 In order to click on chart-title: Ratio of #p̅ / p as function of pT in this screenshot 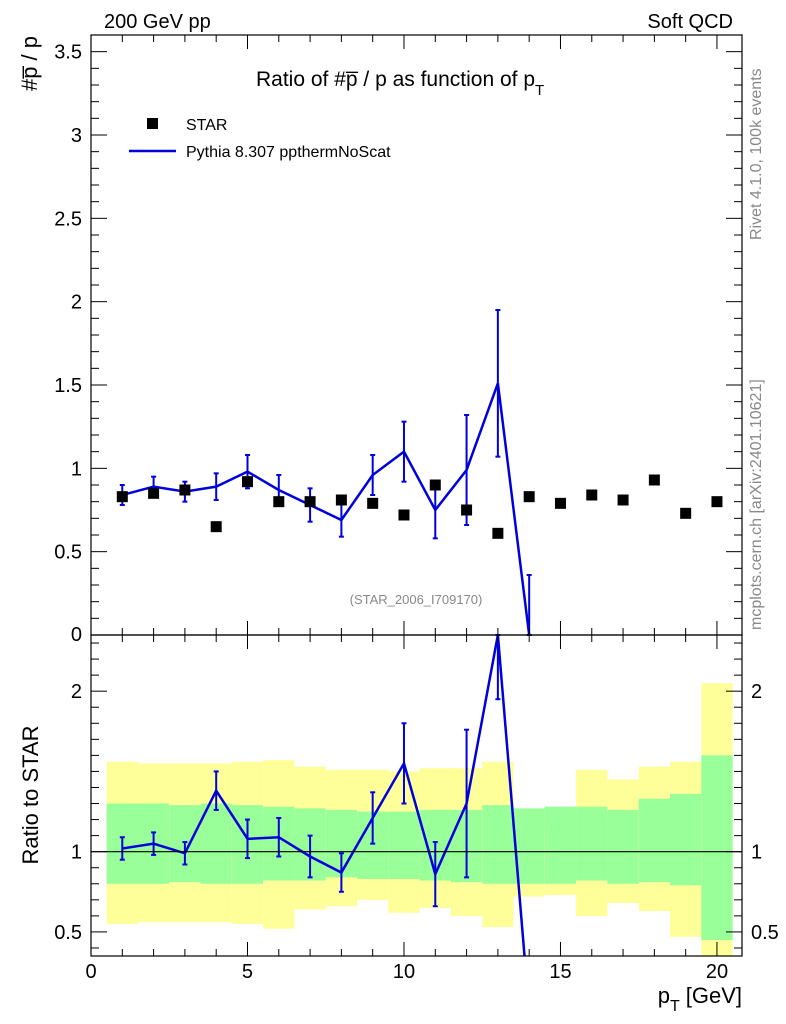, I will do `click(400, 83)`.